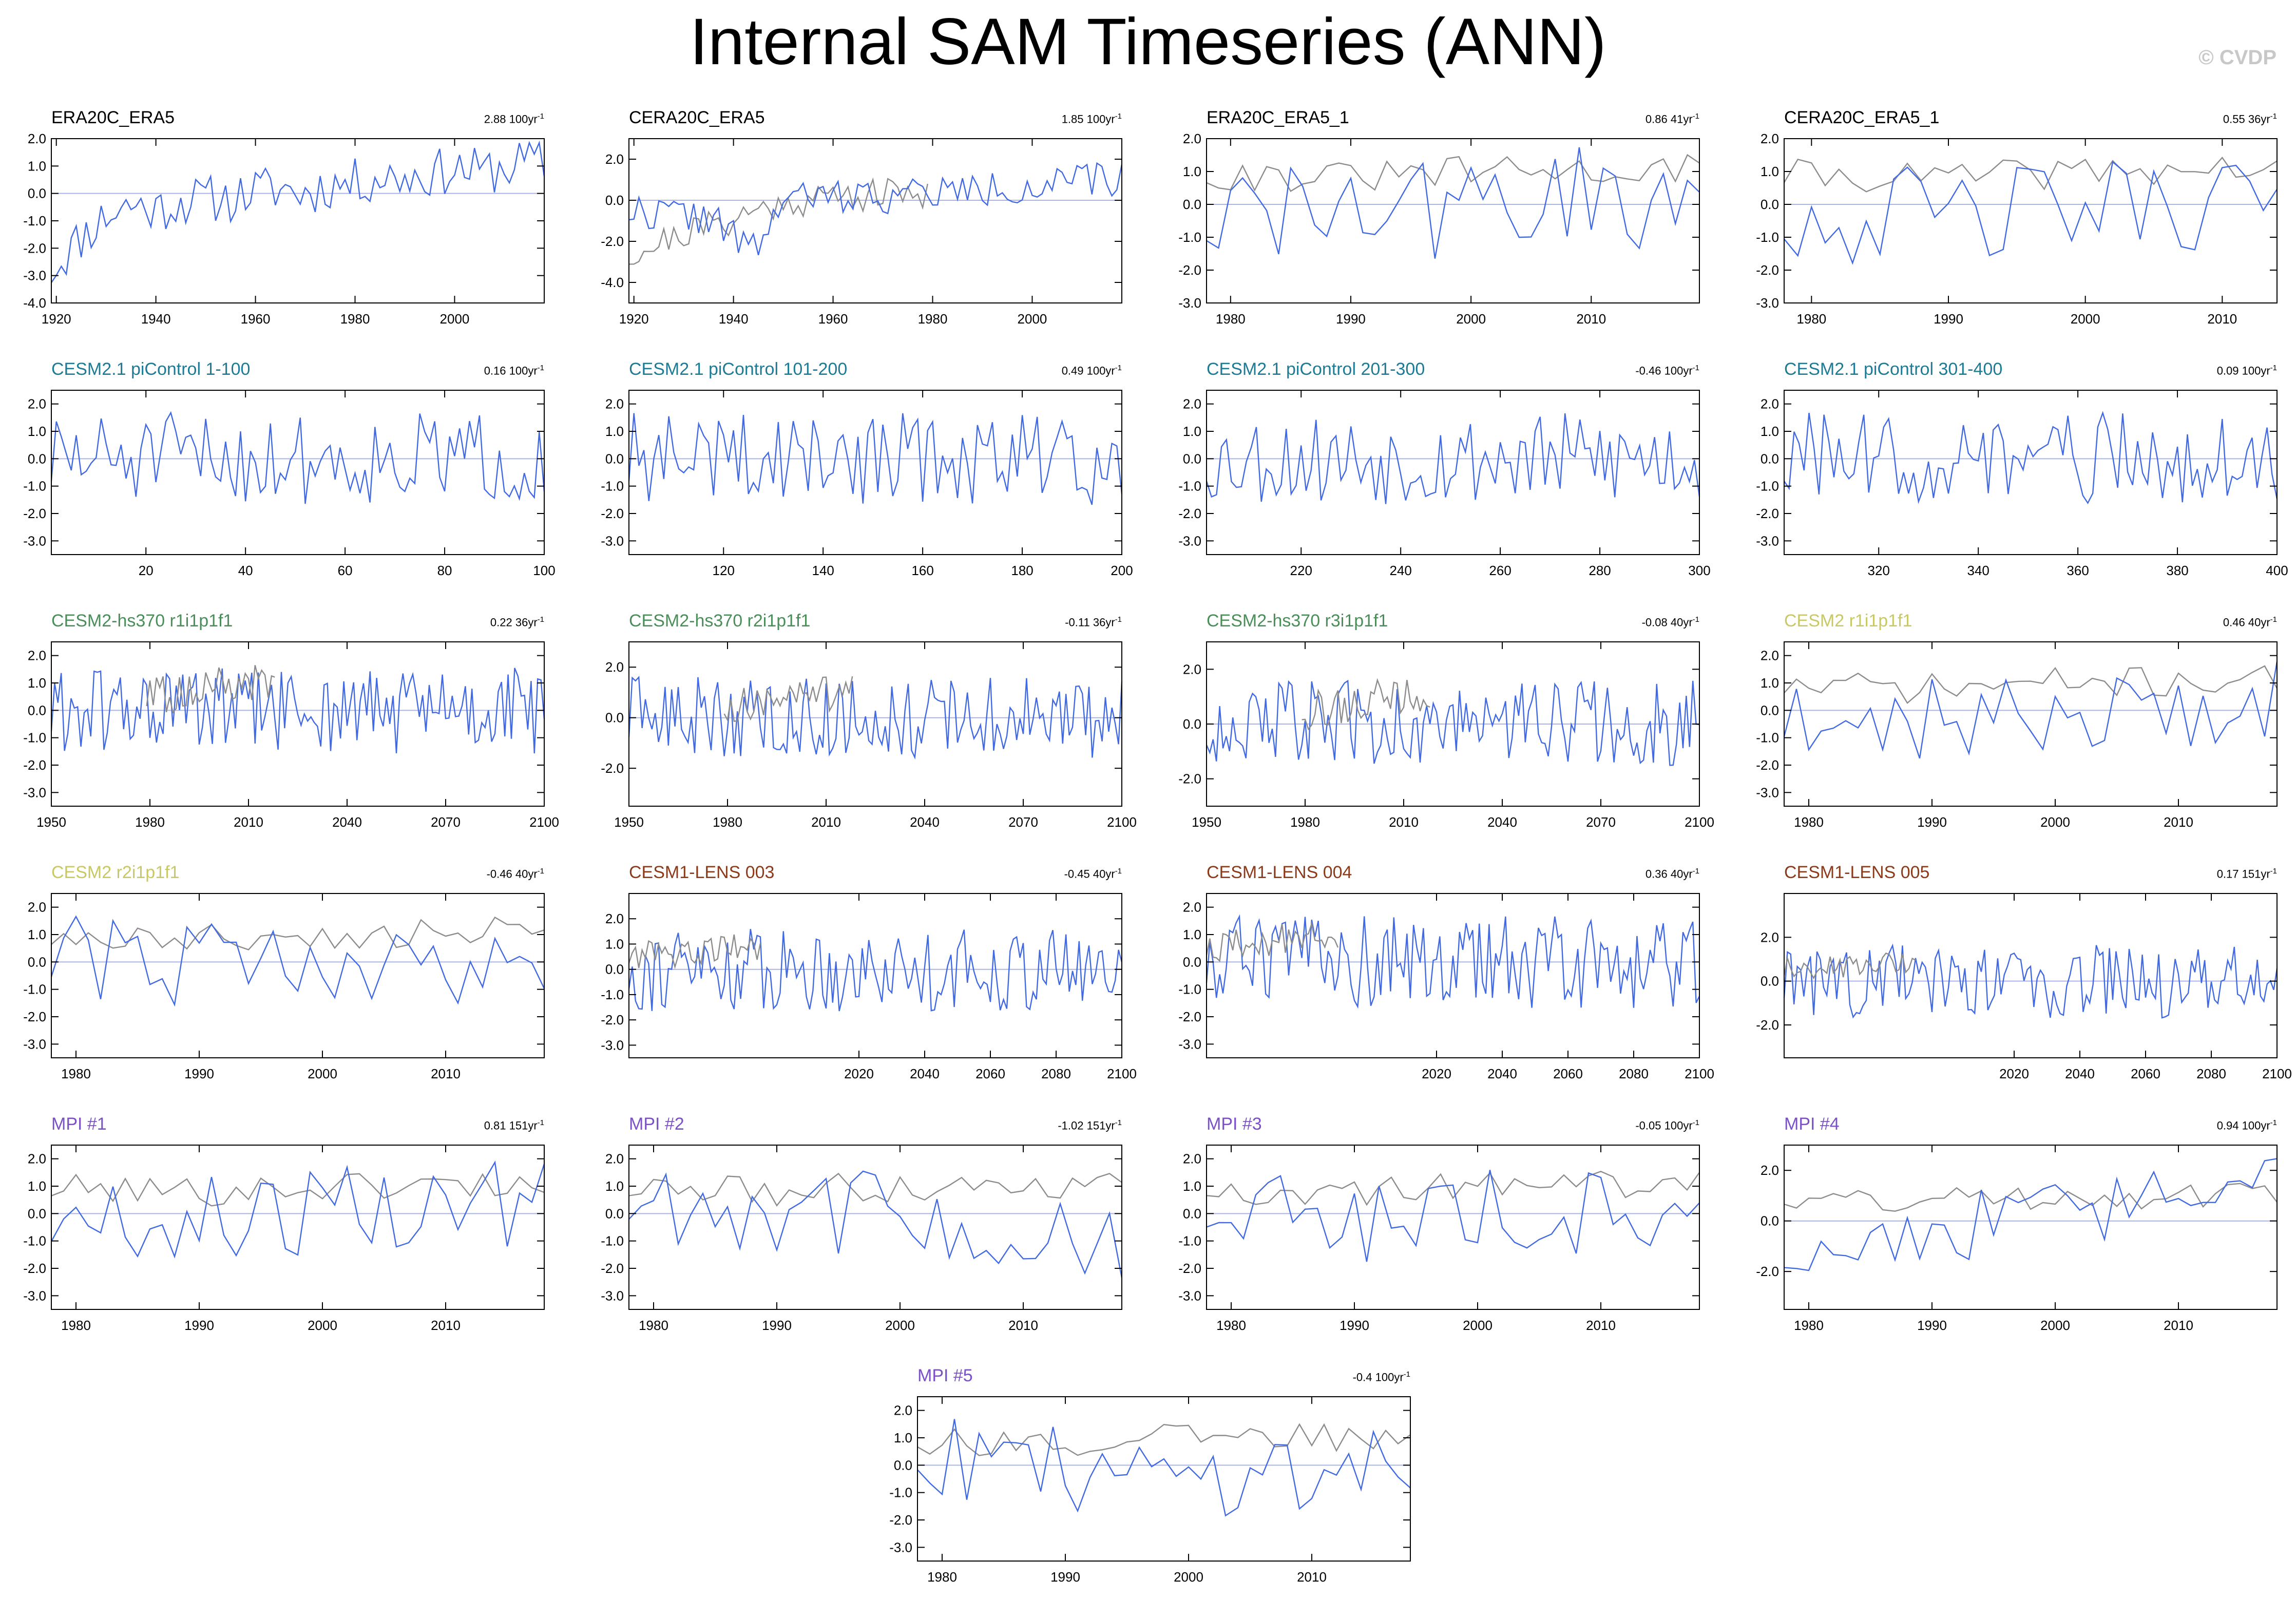 This screenshot has width=2296, height=1617. Describe the element at coordinates (734, 319) in the screenshot. I see `x-tick-label: 1940` at that location.